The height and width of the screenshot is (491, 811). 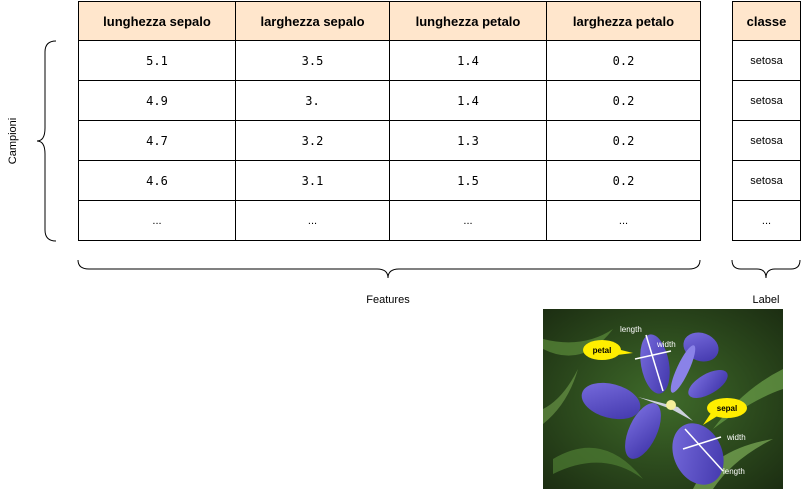 I want to click on label-caption: Label, so click(x=766, y=300).